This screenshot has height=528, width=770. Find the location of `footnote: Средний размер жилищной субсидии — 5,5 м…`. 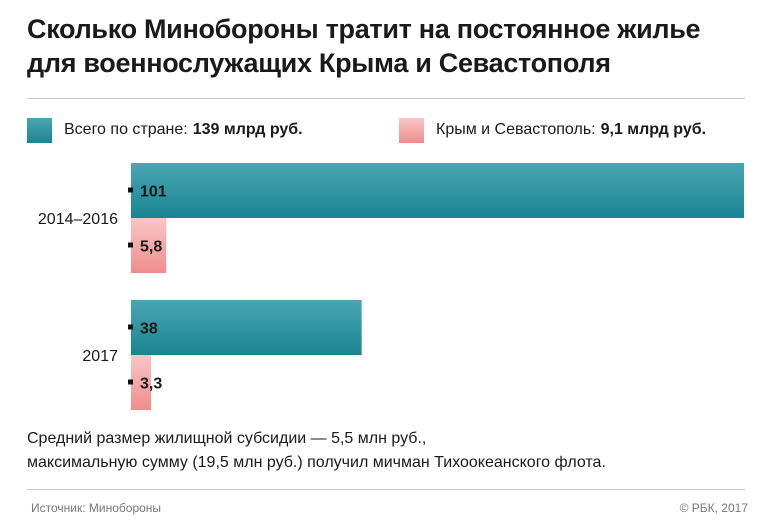

footnote: Средний размер жилищной субсидии — 5,5 м… is located at coordinates (316, 451).